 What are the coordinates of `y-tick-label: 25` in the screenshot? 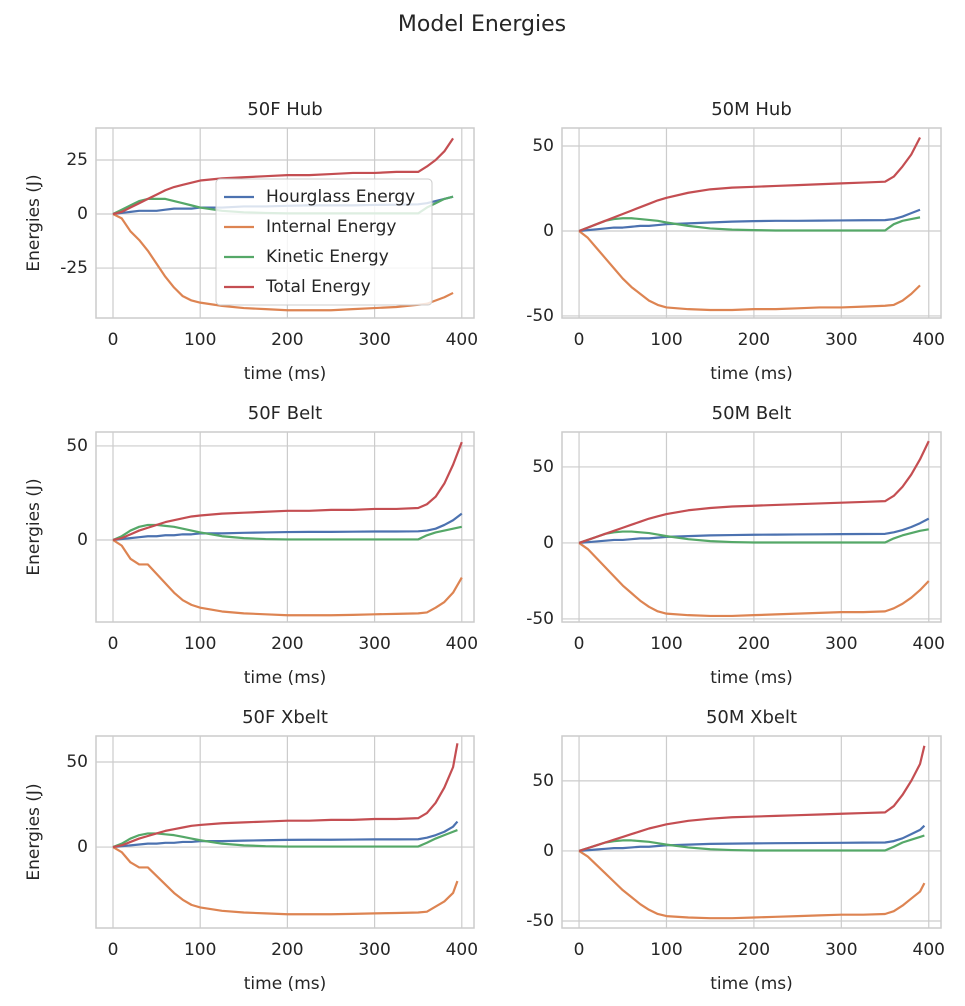 It's located at (77, 160).